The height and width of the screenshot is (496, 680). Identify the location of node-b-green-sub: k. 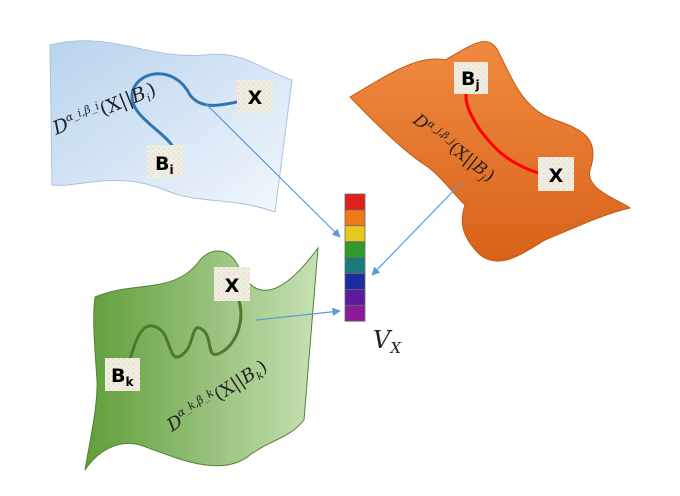
(129, 382).